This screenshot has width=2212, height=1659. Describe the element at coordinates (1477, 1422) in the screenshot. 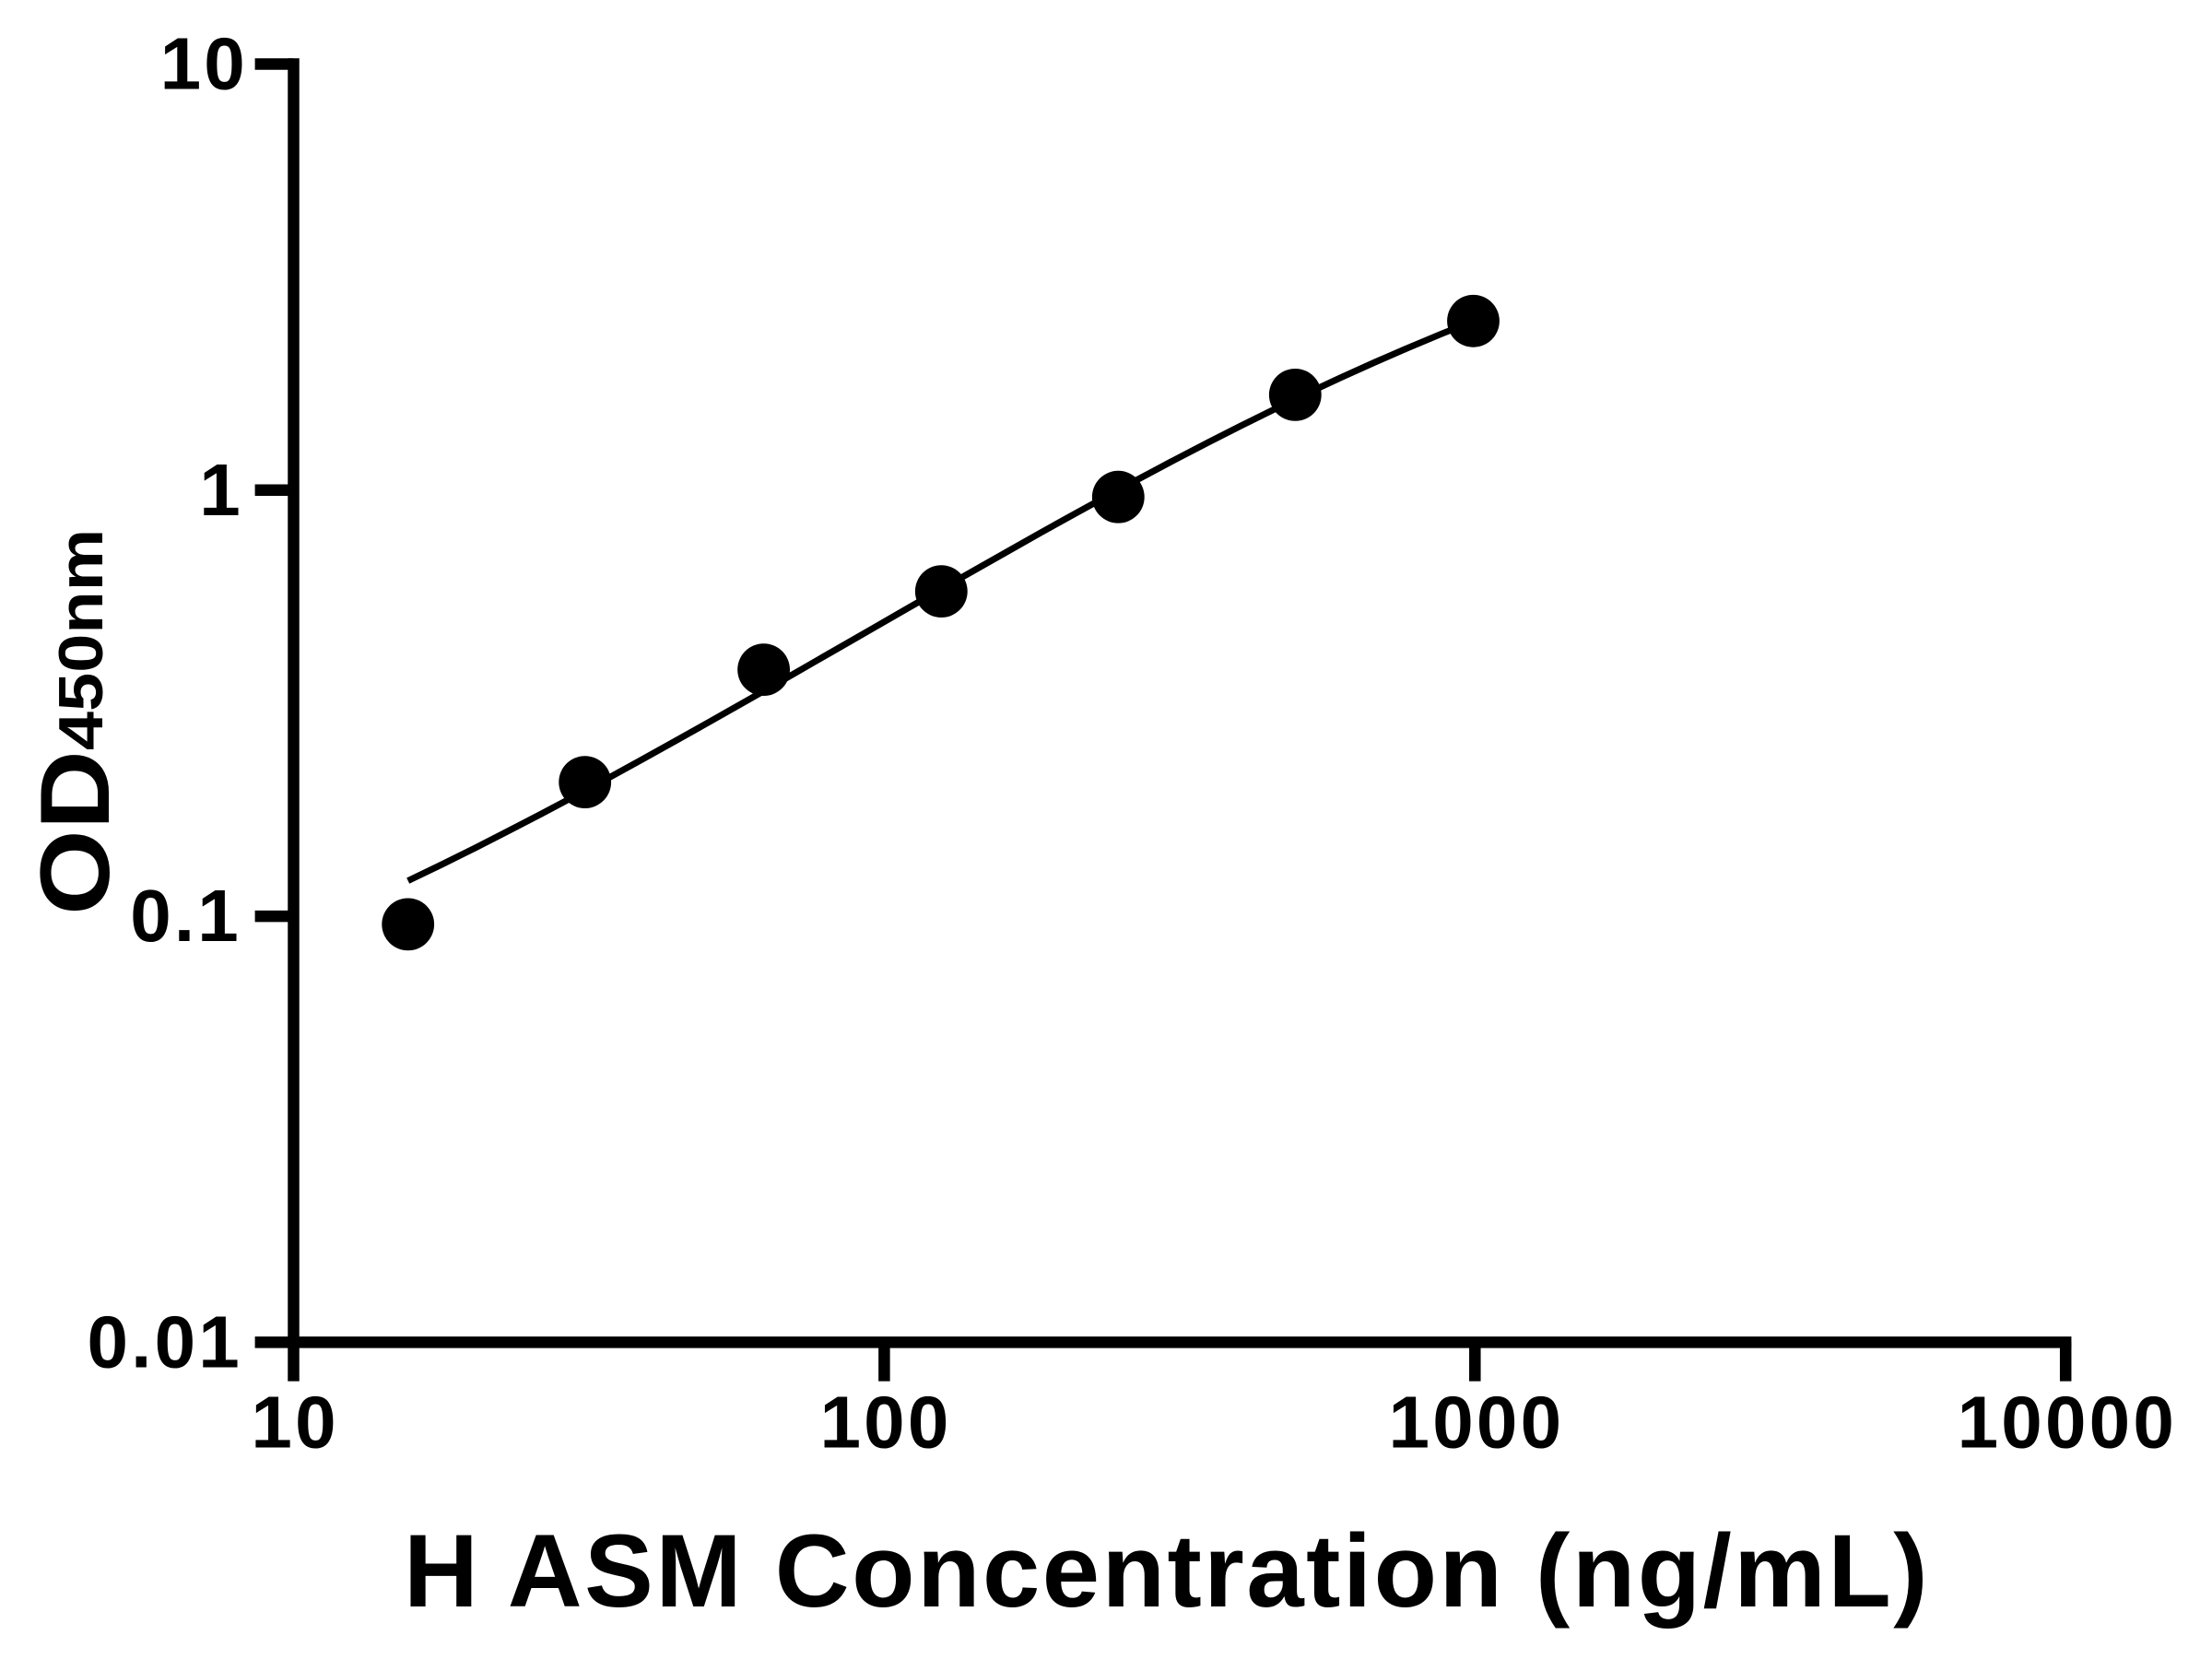

I see `svg-text: 1000` at that location.